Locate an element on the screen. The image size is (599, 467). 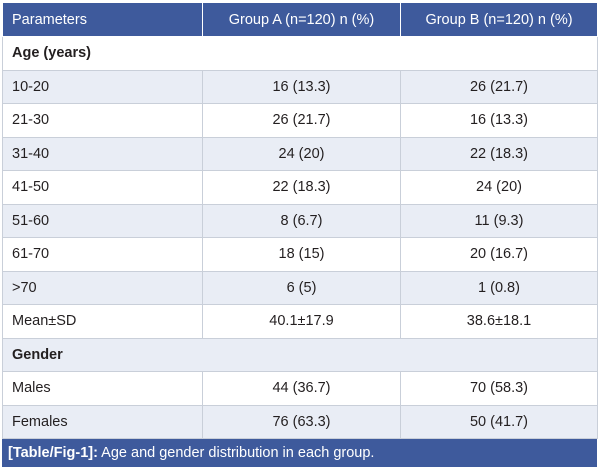
caption-tag: [Table/Fig-1]: is located at coordinates (53, 453).